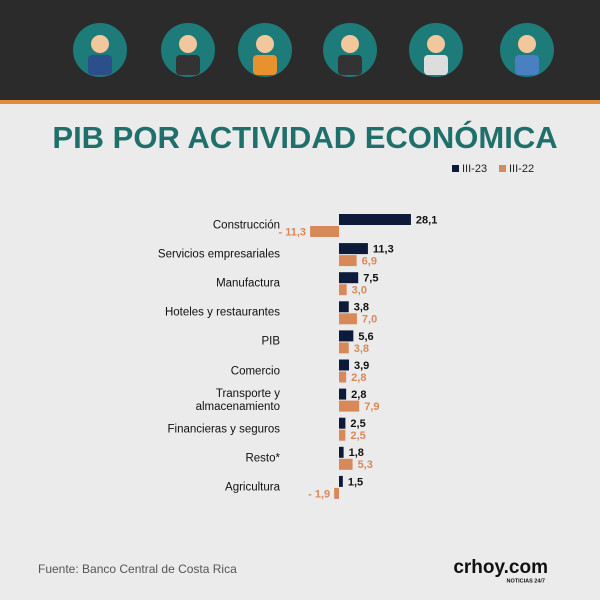 The width and height of the screenshot is (600, 600). I want to click on value-label: - 1,9, so click(319, 494).